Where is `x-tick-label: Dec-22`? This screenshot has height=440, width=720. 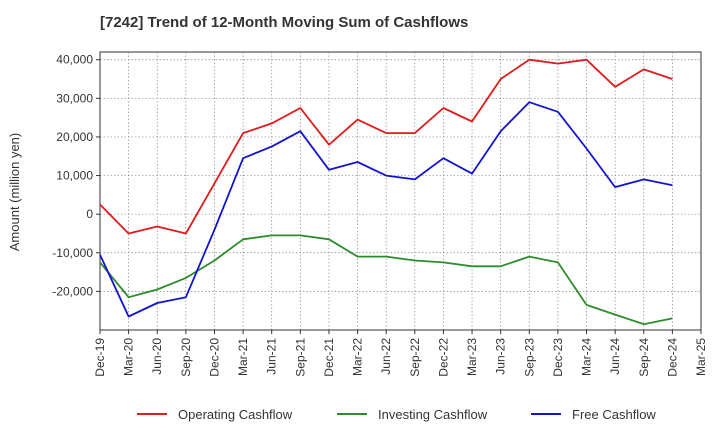
x-tick-label: Dec-22 is located at coordinates (443, 357).